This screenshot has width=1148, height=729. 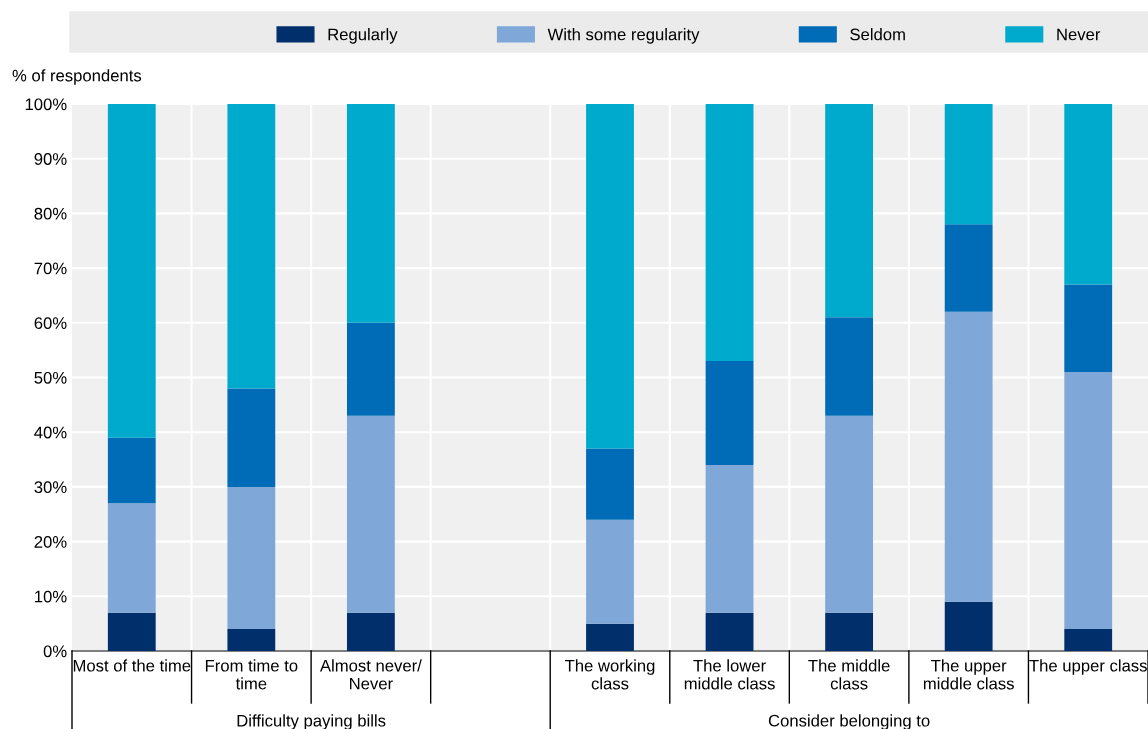 What do you see at coordinates (623, 36) in the screenshot?
I see `legend-label: With some regularity` at bounding box center [623, 36].